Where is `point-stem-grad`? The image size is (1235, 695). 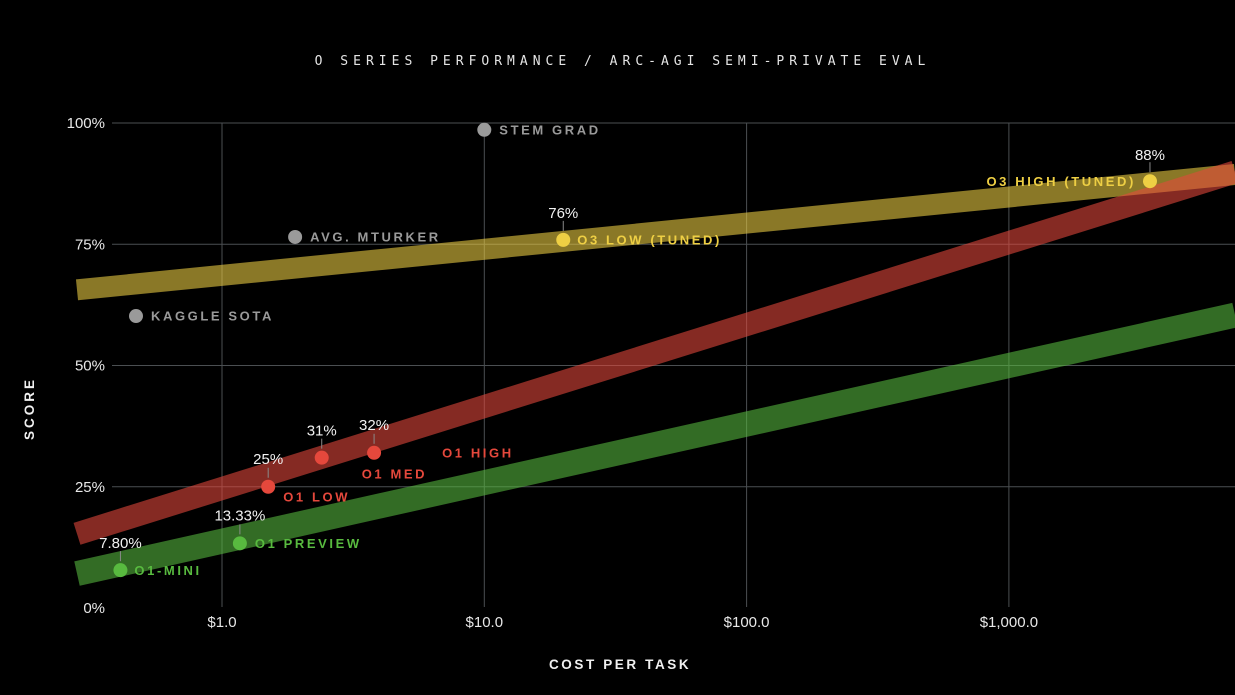 point-stem-grad is located at coordinates (484, 129).